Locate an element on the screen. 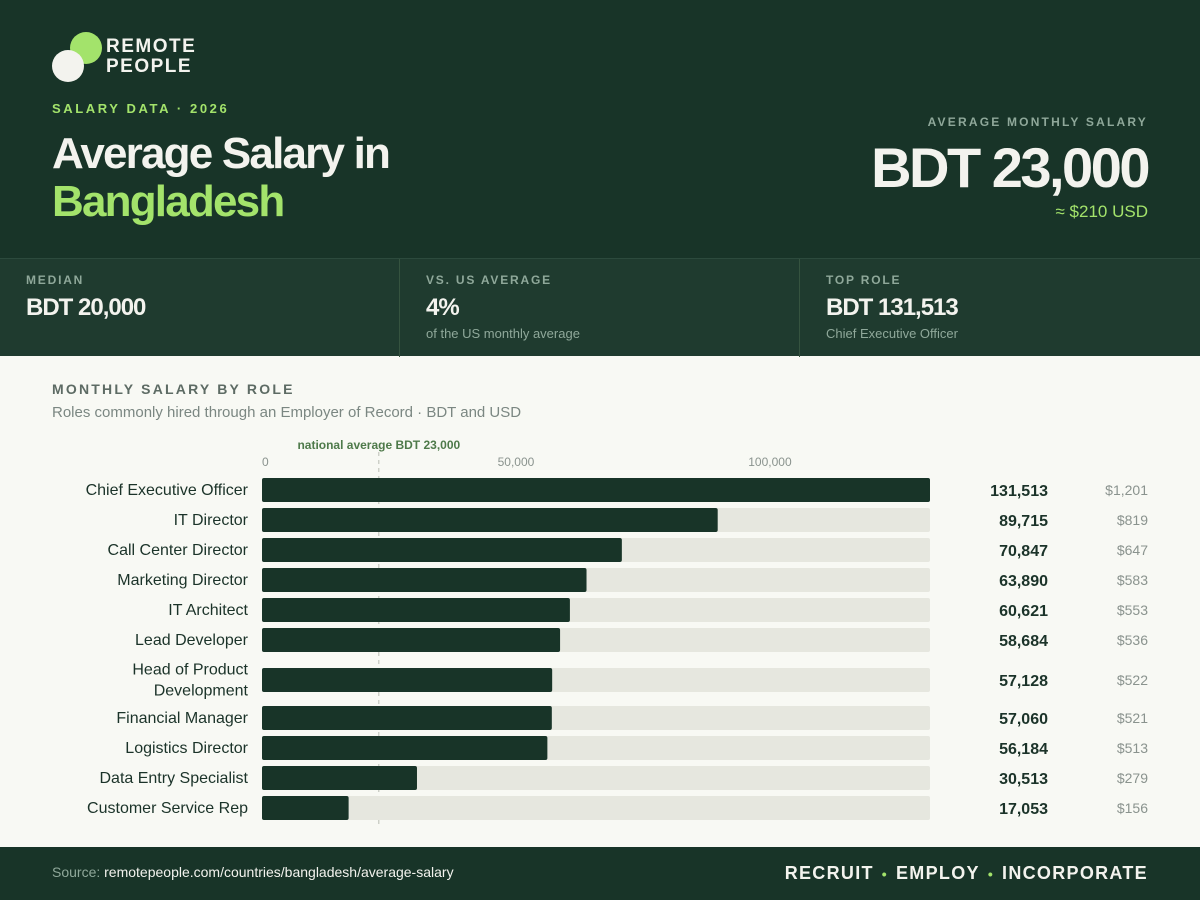 This screenshot has height=900, width=1200. role-label: Lead Developer is located at coordinates (192, 640).